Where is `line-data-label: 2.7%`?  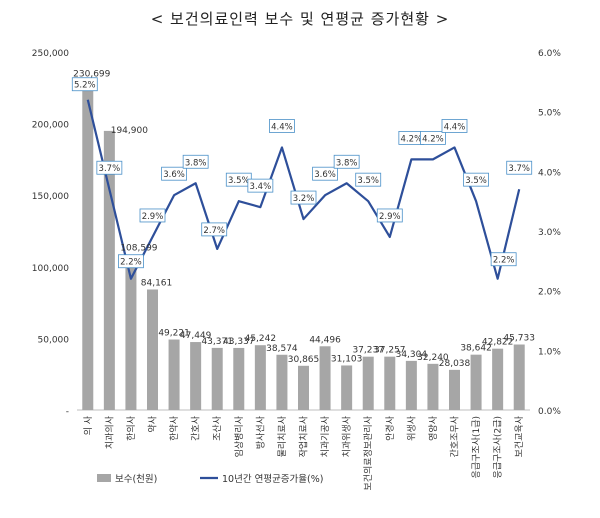
line-data-label: 2.7% is located at coordinates (214, 231).